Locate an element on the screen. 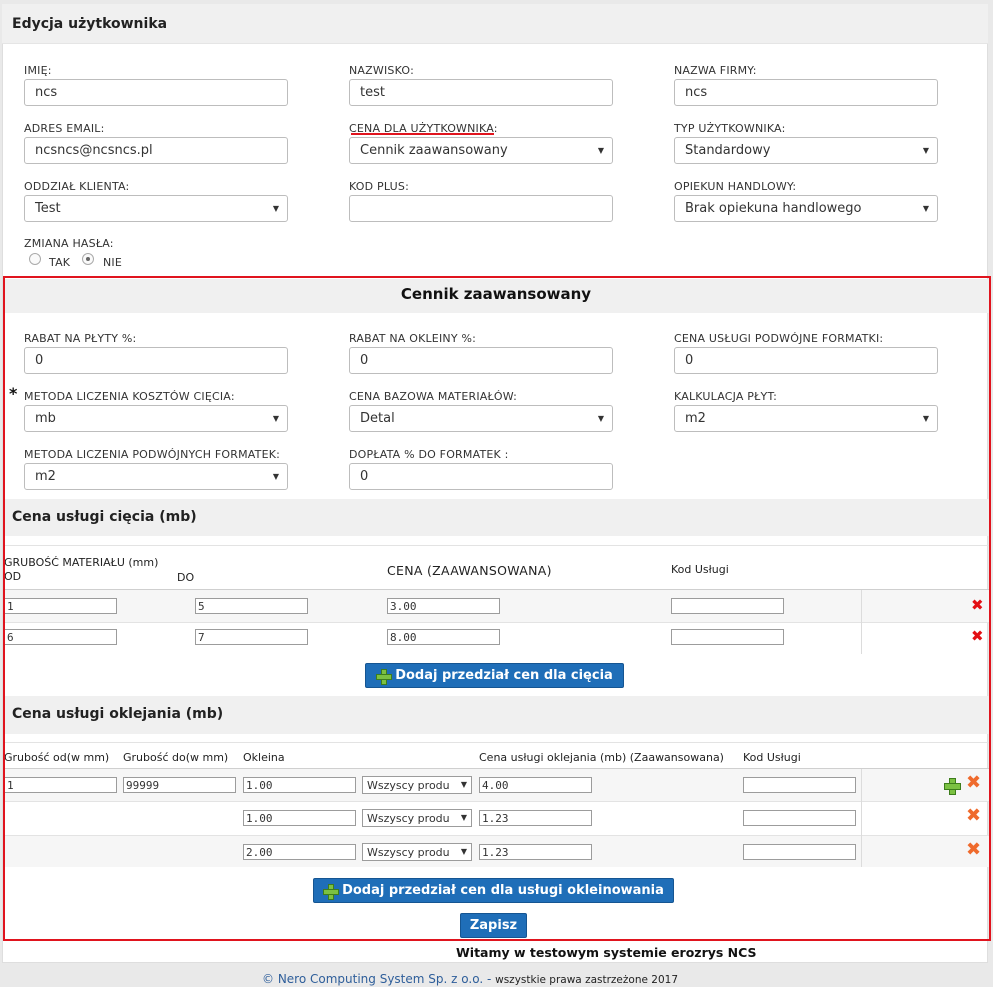 This screenshot has width=993, height=987. cutting-row-divider is located at coordinates (497, 622).